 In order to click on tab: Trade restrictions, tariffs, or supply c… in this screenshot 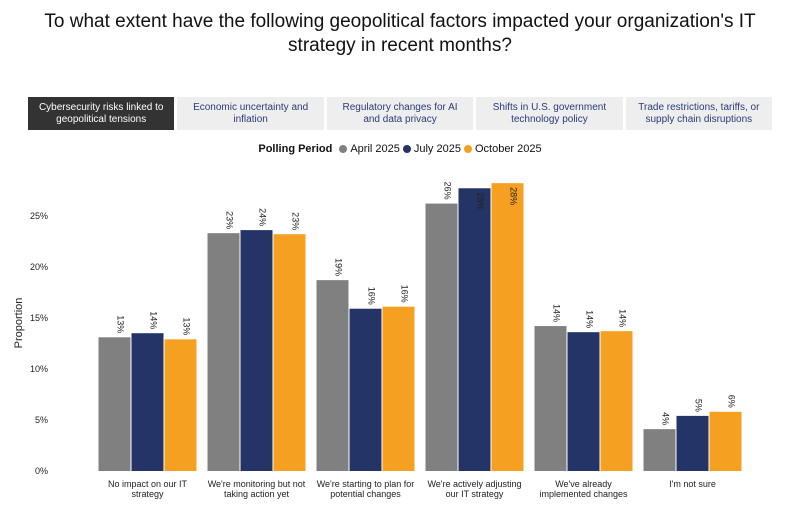, I will do `click(699, 113)`.